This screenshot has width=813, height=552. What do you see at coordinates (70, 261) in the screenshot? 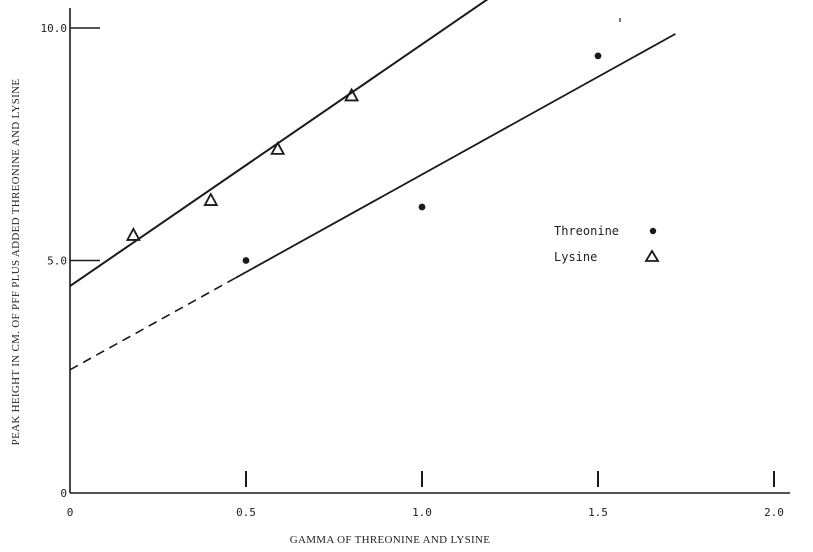
I see `y-ticks: 0 5.0 10.0` at bounding box center [70, 261].